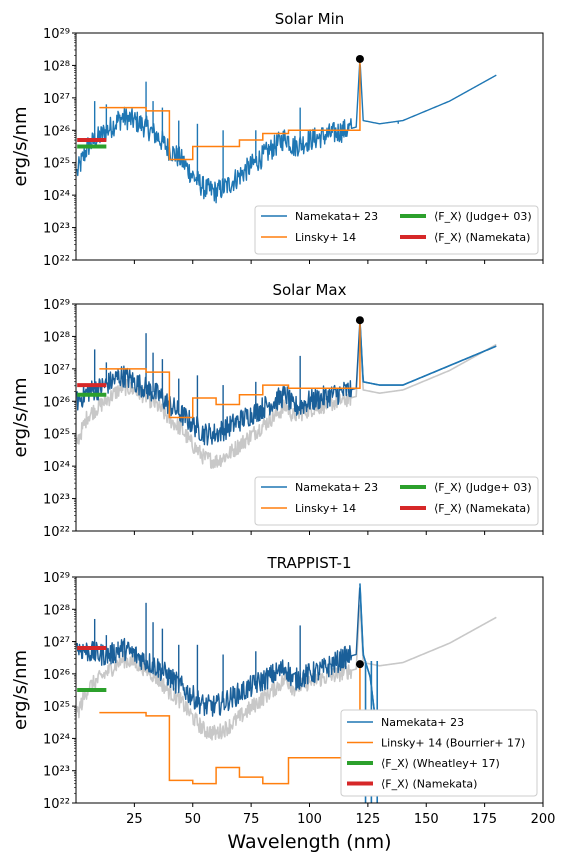 The image size is (564, 861). I want to click on legend-entry: Linsky+ 14 (Bourrier+ 17), so click(453, 743).